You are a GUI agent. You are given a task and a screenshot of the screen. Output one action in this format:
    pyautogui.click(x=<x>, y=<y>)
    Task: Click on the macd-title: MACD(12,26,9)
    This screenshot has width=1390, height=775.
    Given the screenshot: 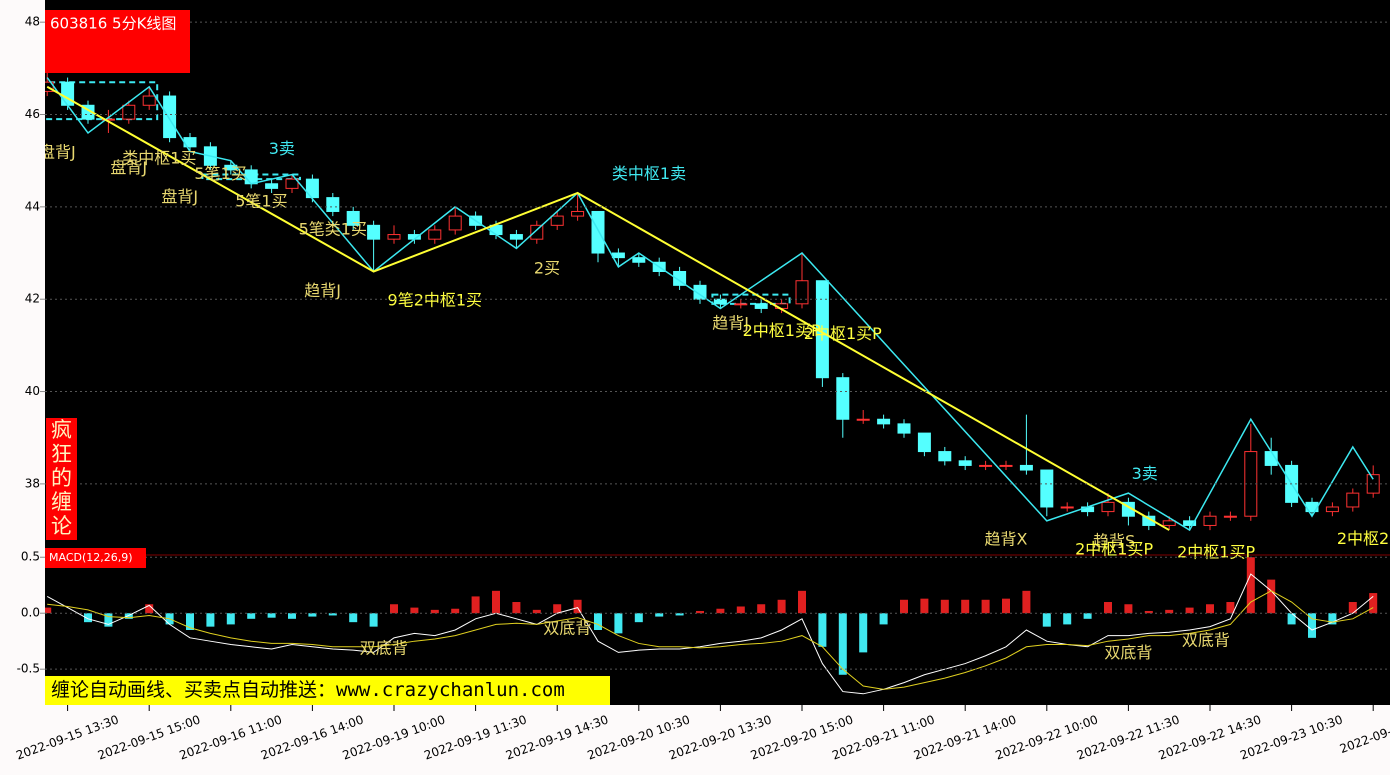 What is the action you would take?
    pyautogui.click(x=91, y=557)
    